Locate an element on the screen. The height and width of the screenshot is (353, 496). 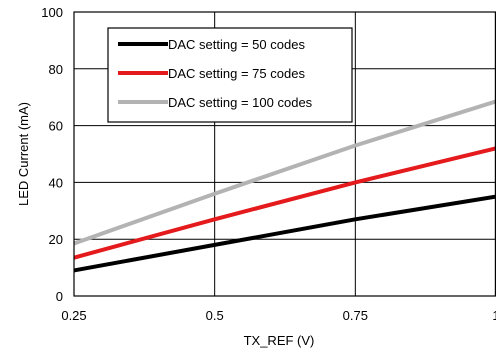
y-tick-label: 20 is located at coordinates (56, 239).